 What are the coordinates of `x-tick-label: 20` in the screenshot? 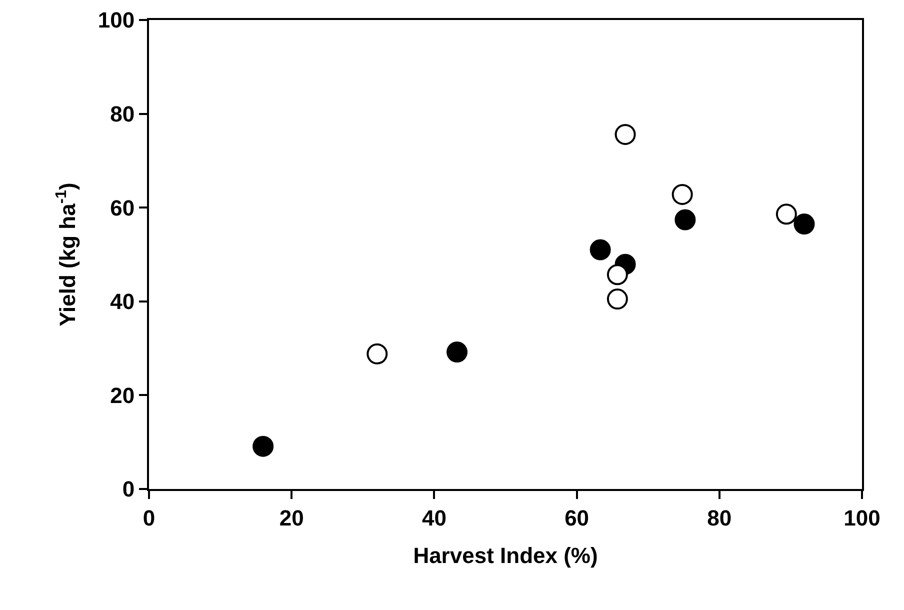 It's located at (291, 517).